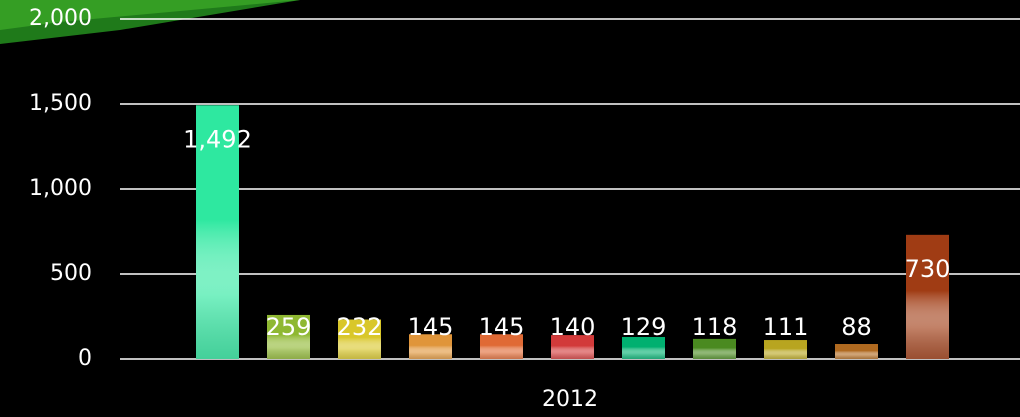 The image size is (1020, 417). I want to click on data-label: 232, so click(360, 327).